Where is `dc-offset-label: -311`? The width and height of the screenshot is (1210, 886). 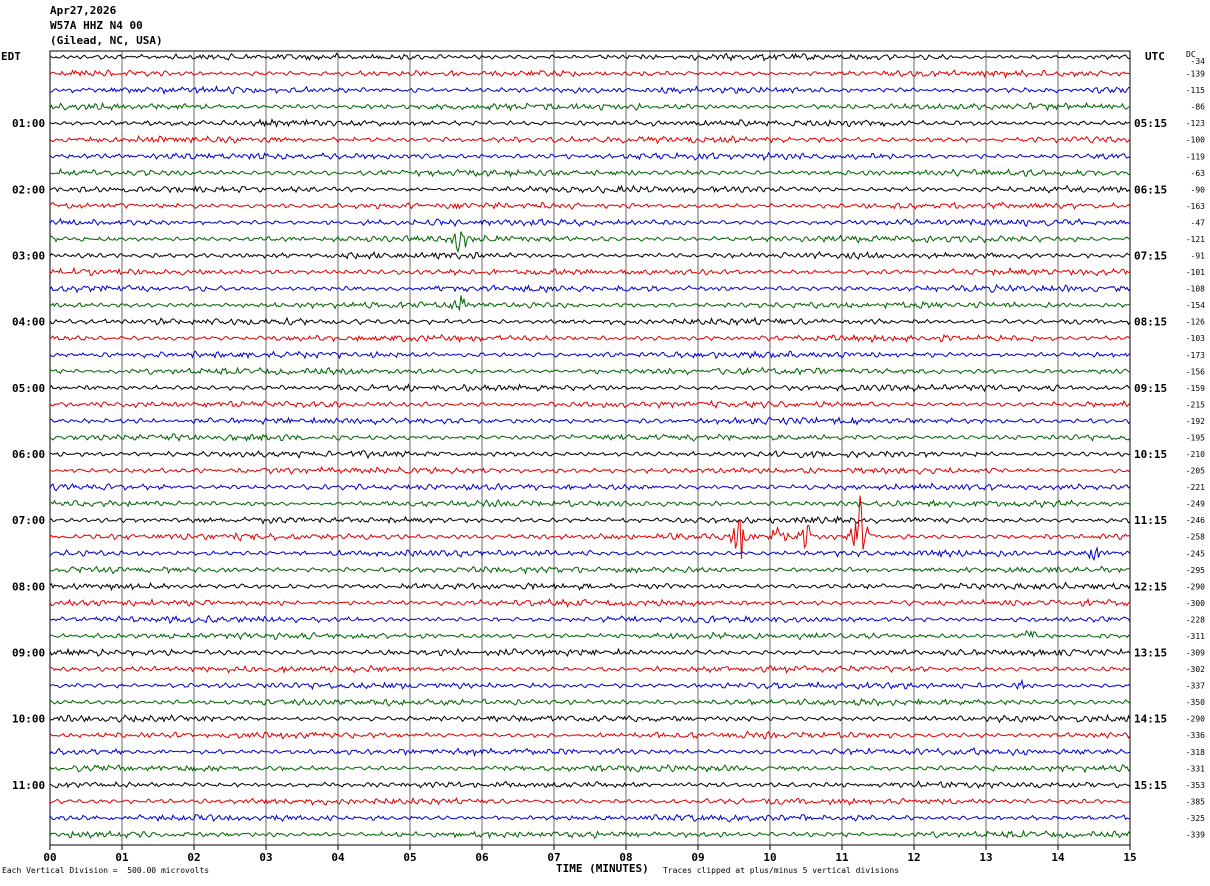 dc-offset-label: -311 is located at coordinates (1195, 636).